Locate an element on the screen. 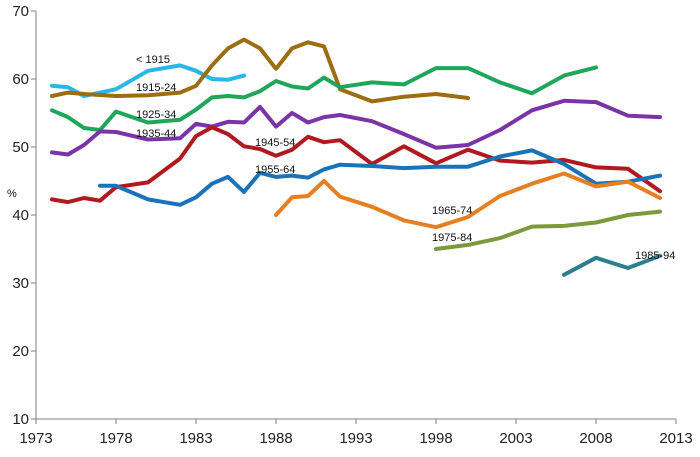  y-tick-label: 20 is located at coordinates (20, 351).